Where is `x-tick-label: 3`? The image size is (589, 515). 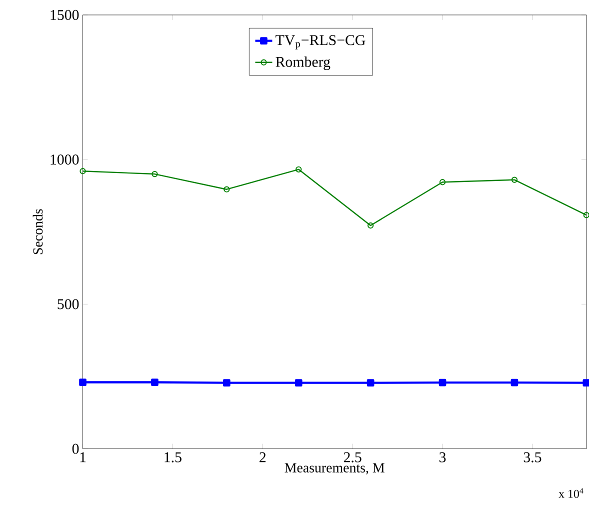
x-tick-label: 3 is located at coordinates (443, 457).